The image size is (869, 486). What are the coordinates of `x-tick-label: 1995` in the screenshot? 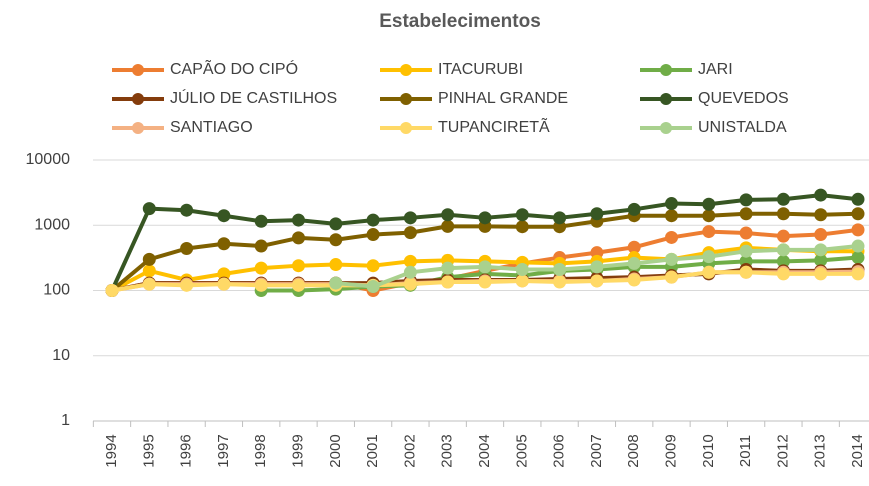 It's located at (148, 450).